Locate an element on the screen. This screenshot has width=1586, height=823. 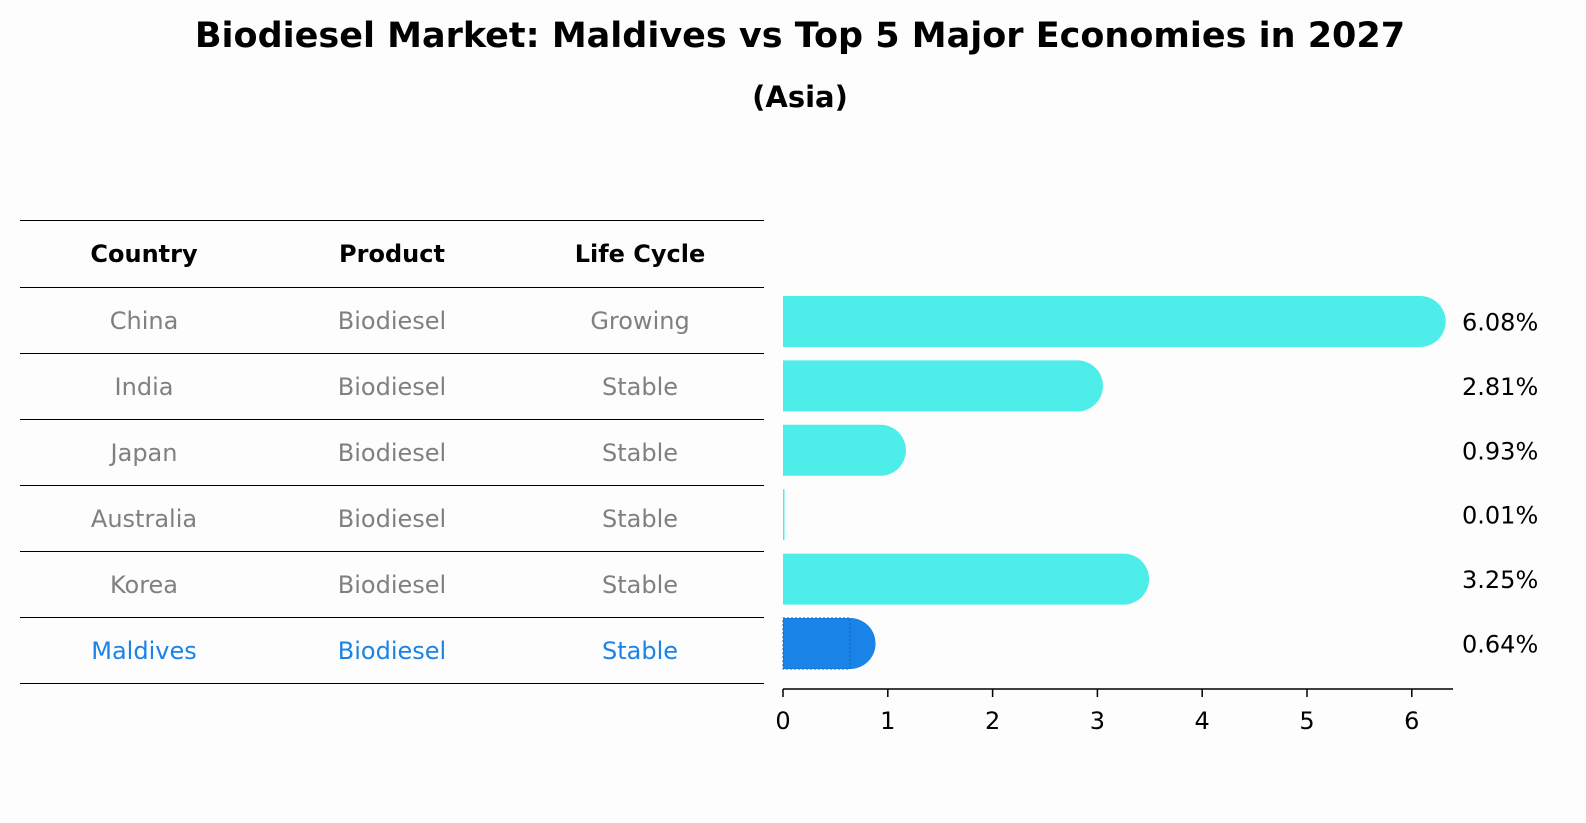
table-header-row: Country Product Life Cycle is located at coordinates (392, 253).